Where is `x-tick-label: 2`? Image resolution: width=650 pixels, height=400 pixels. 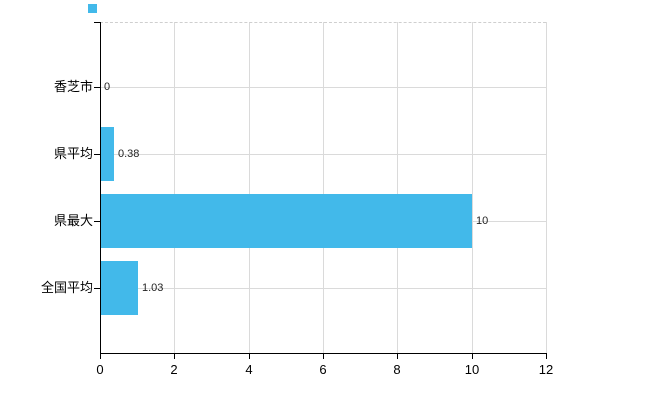
x-tick-label: 2 is located at coordinates (174, 369).